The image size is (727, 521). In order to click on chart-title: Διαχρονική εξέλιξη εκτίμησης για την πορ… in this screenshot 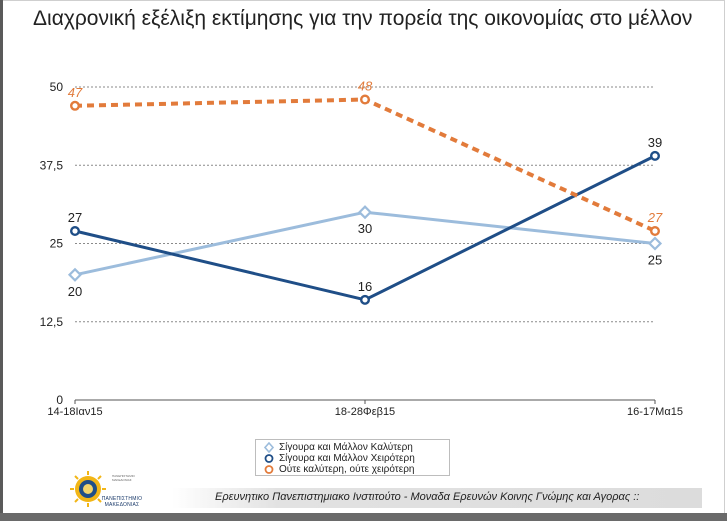, I will do `click(363, 18)`.